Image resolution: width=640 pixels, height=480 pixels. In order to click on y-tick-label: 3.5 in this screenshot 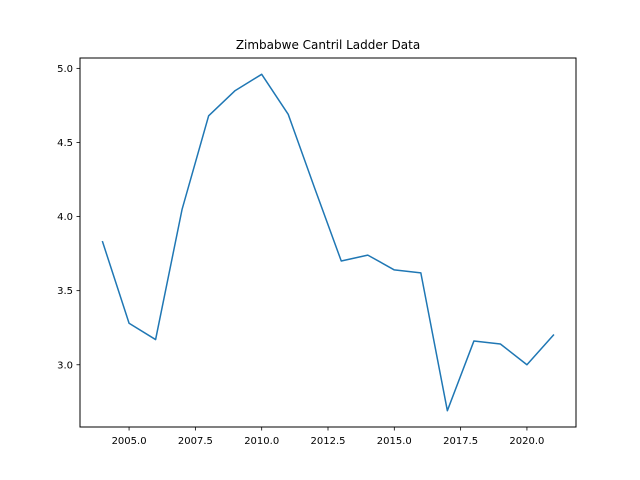, I will do `click(65, 291)`.